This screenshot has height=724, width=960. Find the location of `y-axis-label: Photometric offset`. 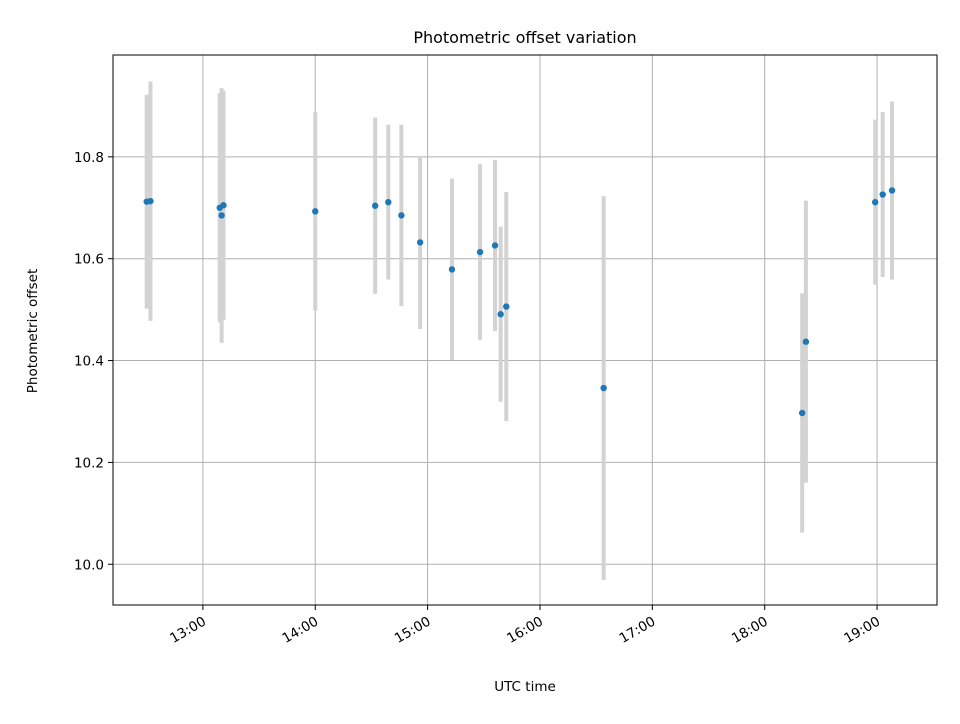

y-axis-label: Photometric offset is located at coordinates (33, 331).